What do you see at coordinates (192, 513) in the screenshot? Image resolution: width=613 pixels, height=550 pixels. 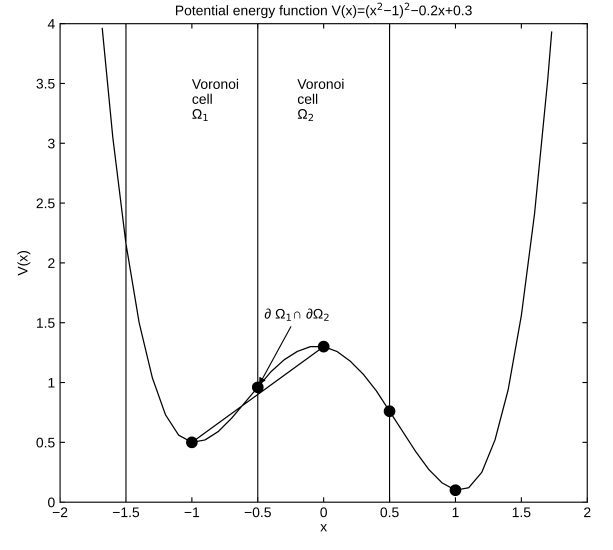 I see `x-tick-label: −1` at bounding box center [192, 513].